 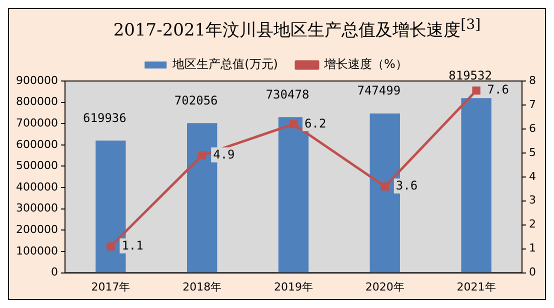 What do you see at coordinates (133, 245) in the screenshot?
I see `data-label: 1.1` at bounding box center [133, 245].